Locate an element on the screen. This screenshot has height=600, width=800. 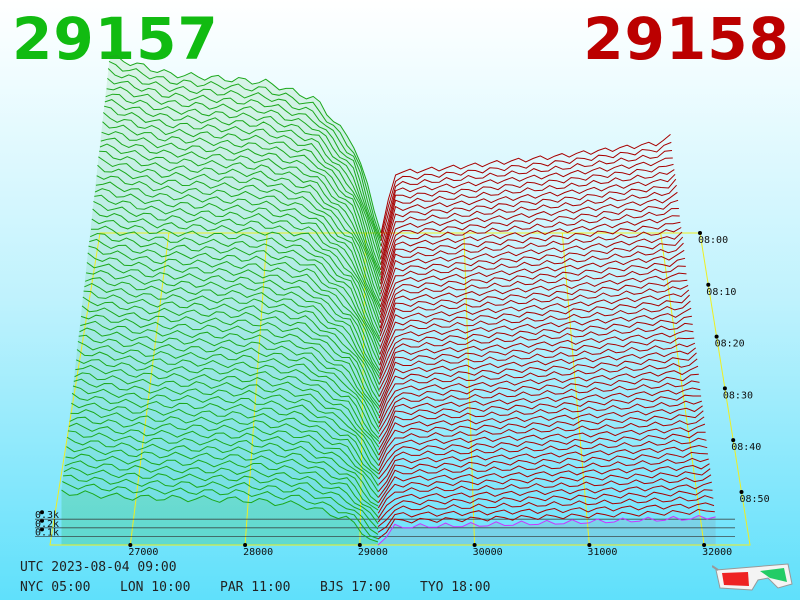
price-tick-label: 28000 is located at coordinates (258, 552).